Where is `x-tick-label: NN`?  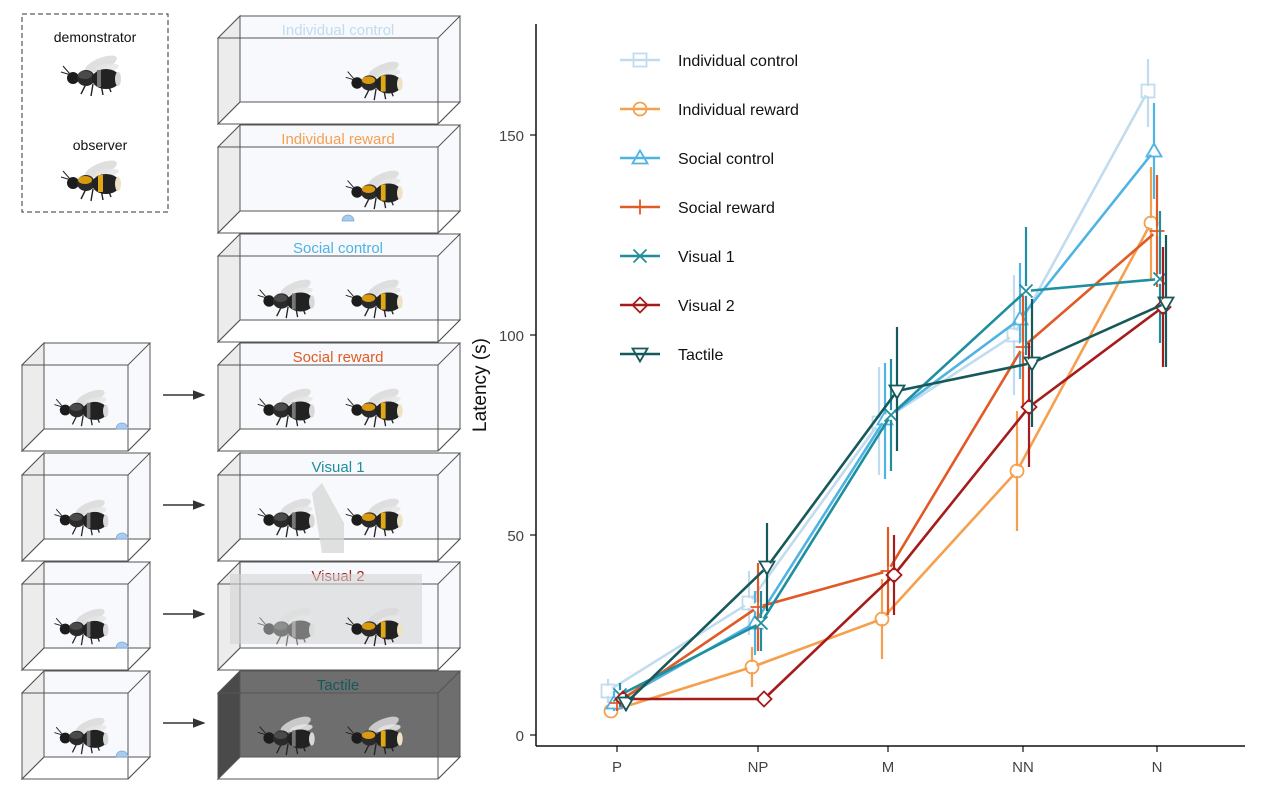
x-tick-label: NN is located at coordinates (1023, 767).